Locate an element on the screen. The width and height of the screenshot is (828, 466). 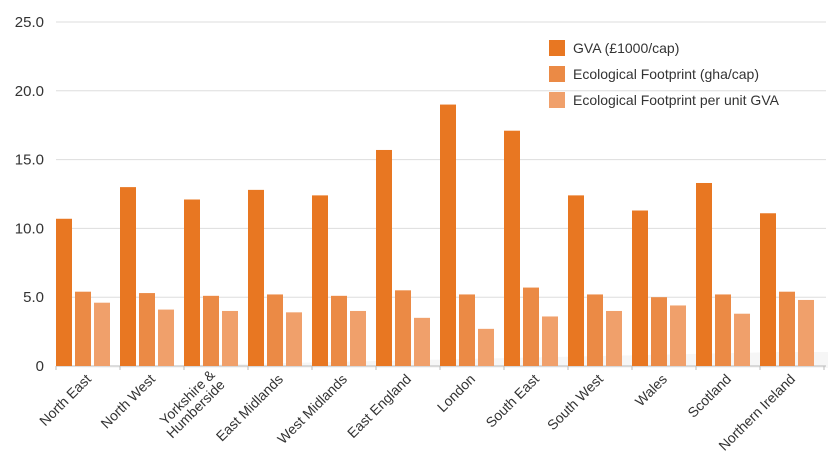
y-tick-label: 5.0 is located at coordinates (33, 297).